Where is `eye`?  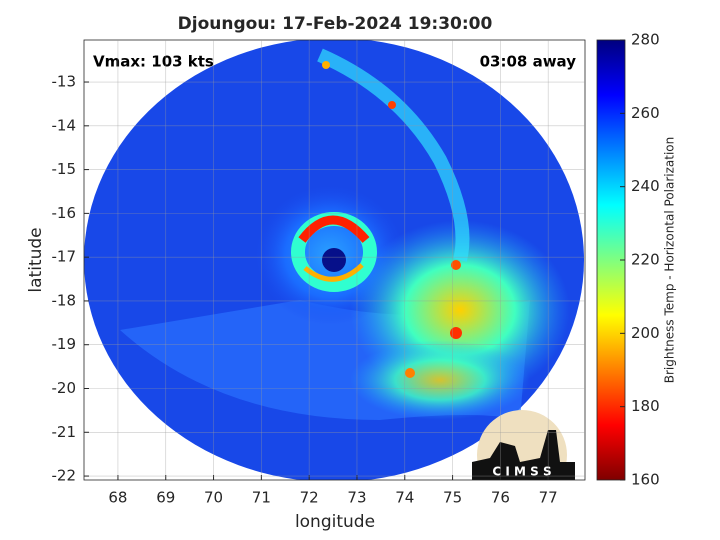
eye is located at coordinates (334, 260).